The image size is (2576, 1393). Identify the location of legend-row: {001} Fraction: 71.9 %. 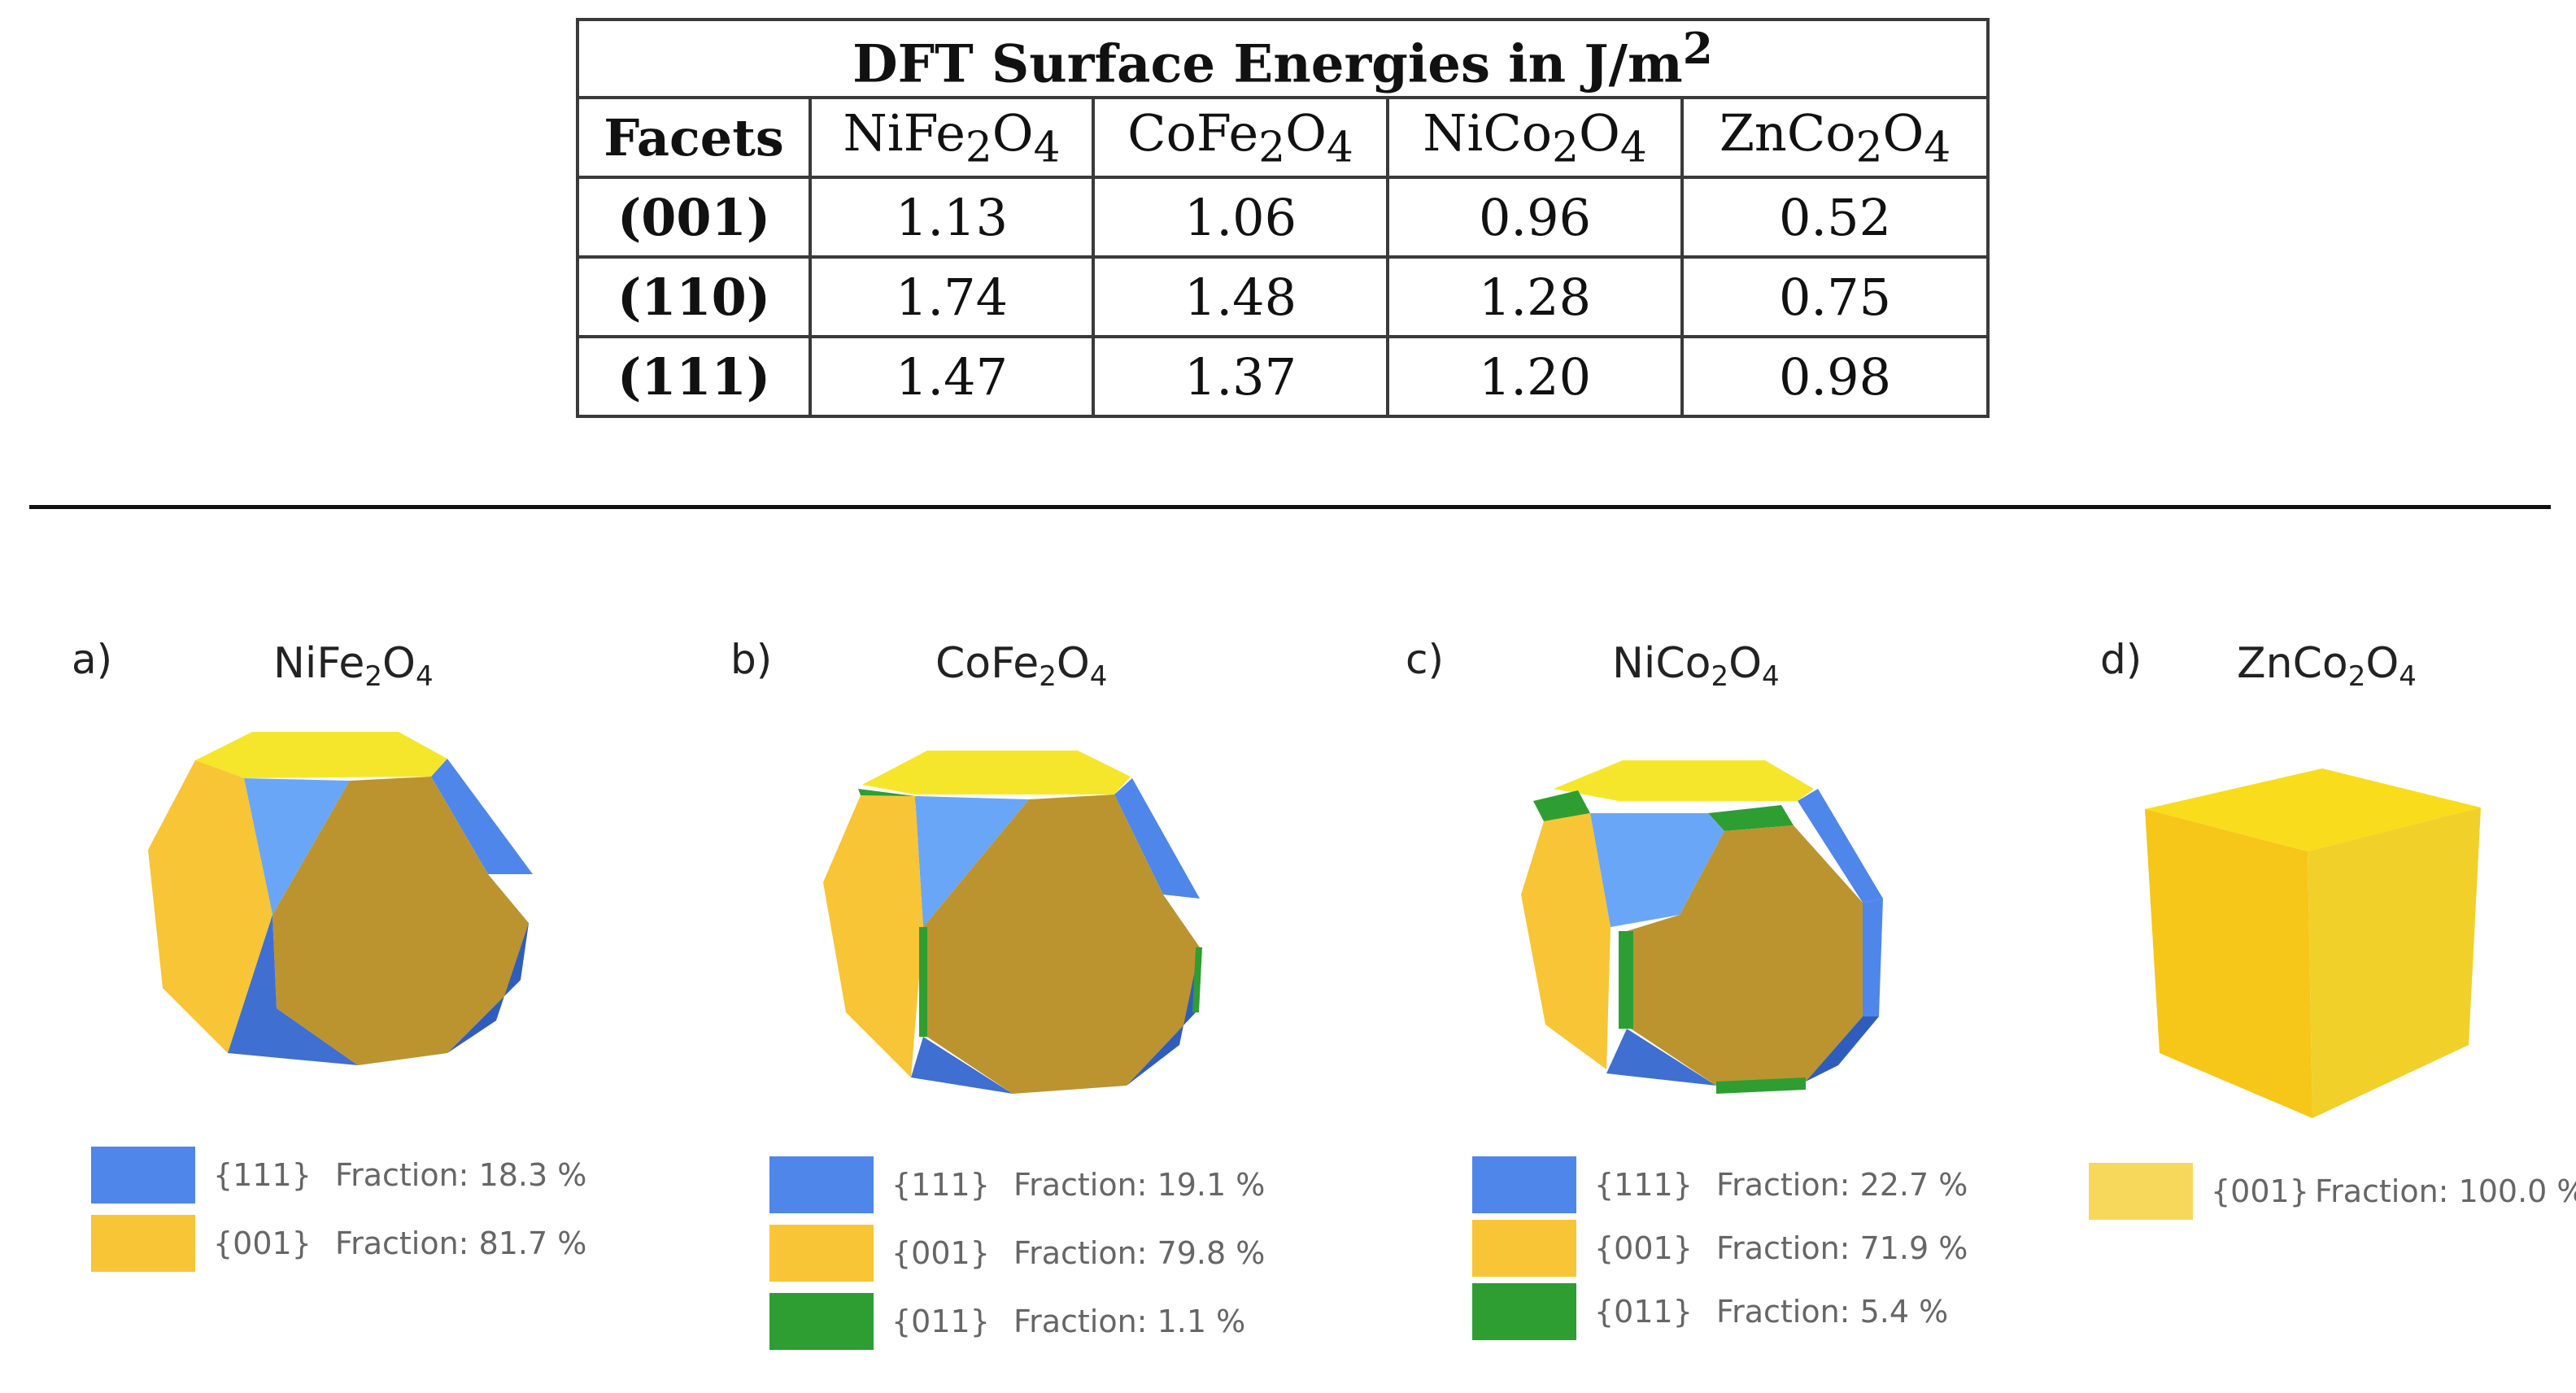
(1720, 1248).